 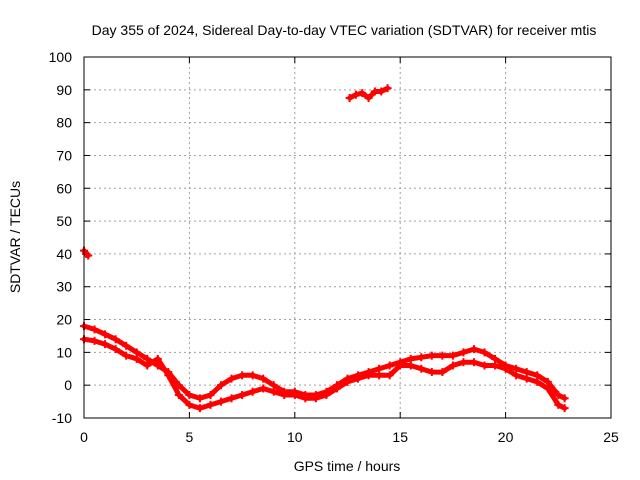 I want to click on series-trace-c, so click(x=86, y=253).